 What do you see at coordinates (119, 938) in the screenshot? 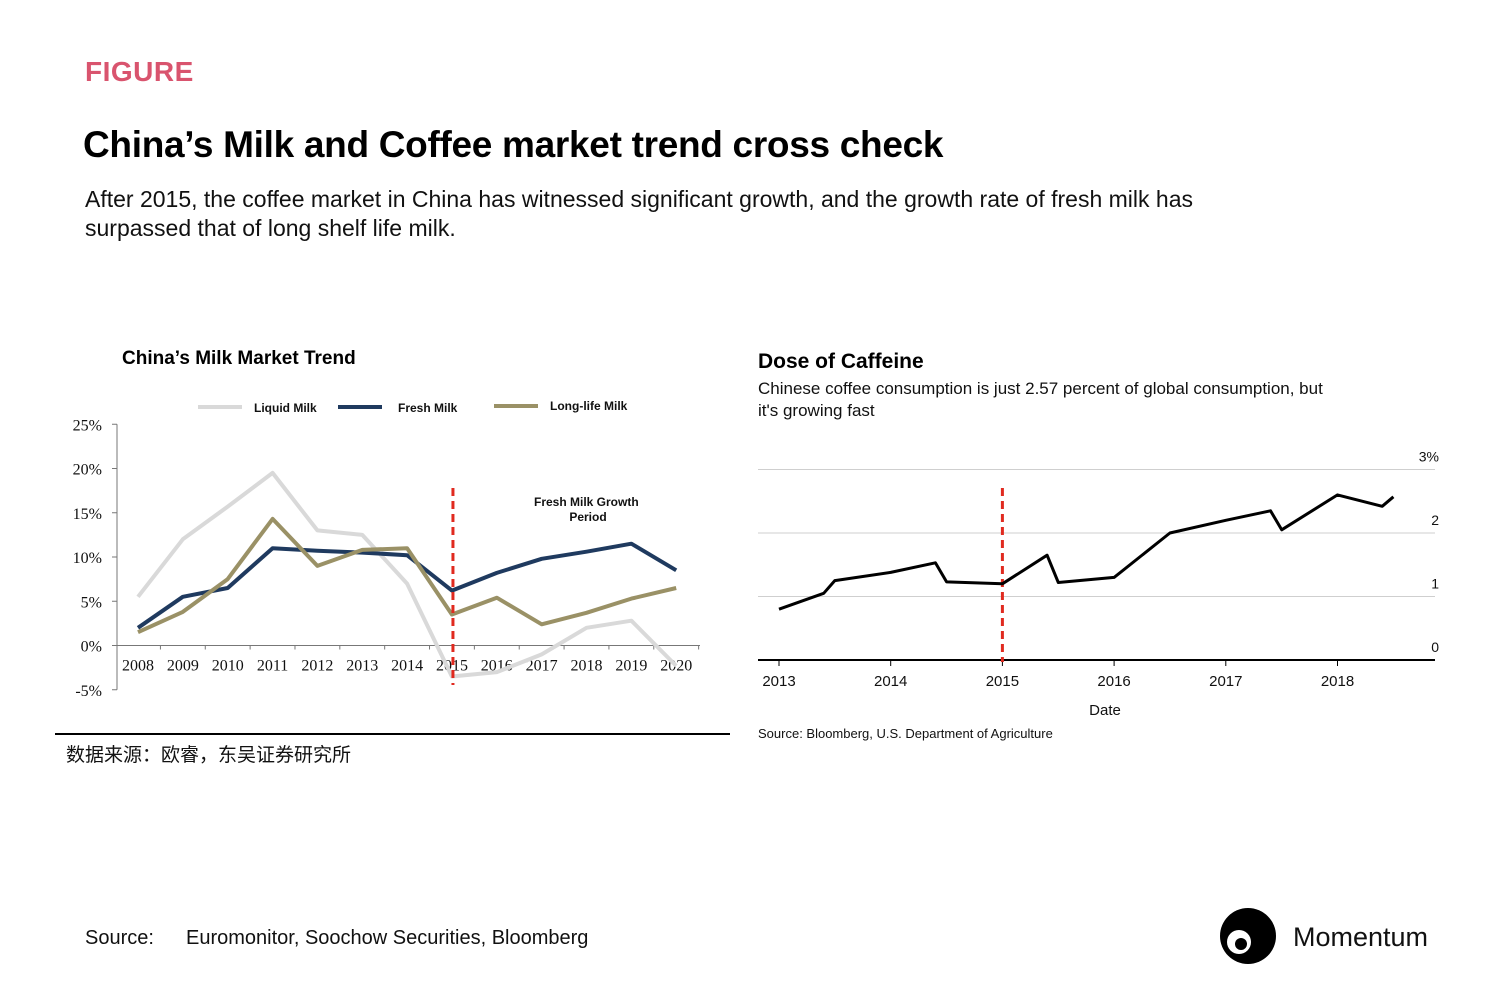
I see `footer-source-label: Source:` at bounding box center [119, 938].